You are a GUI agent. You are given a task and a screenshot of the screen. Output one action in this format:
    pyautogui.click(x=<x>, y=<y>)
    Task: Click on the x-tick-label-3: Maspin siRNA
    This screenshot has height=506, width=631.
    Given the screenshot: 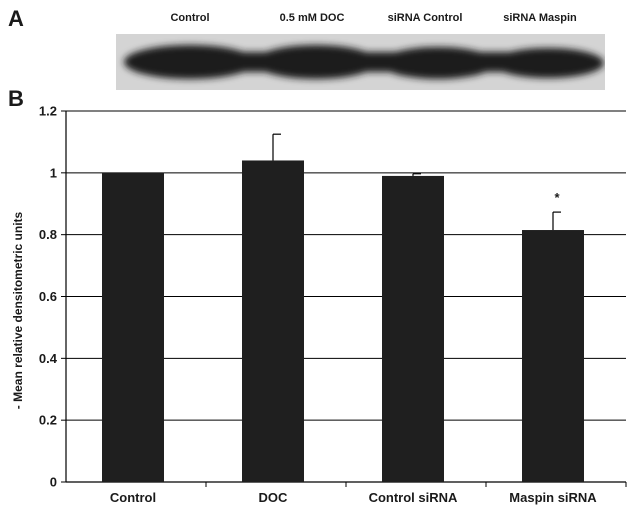 What is the action you would take?
    pyautogui.click(x=553, y=497)
    